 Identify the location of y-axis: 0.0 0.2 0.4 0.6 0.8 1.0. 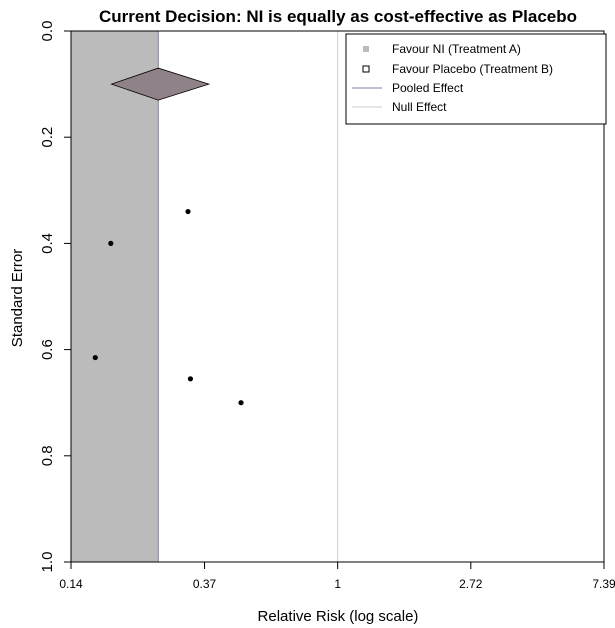
(55, 297).